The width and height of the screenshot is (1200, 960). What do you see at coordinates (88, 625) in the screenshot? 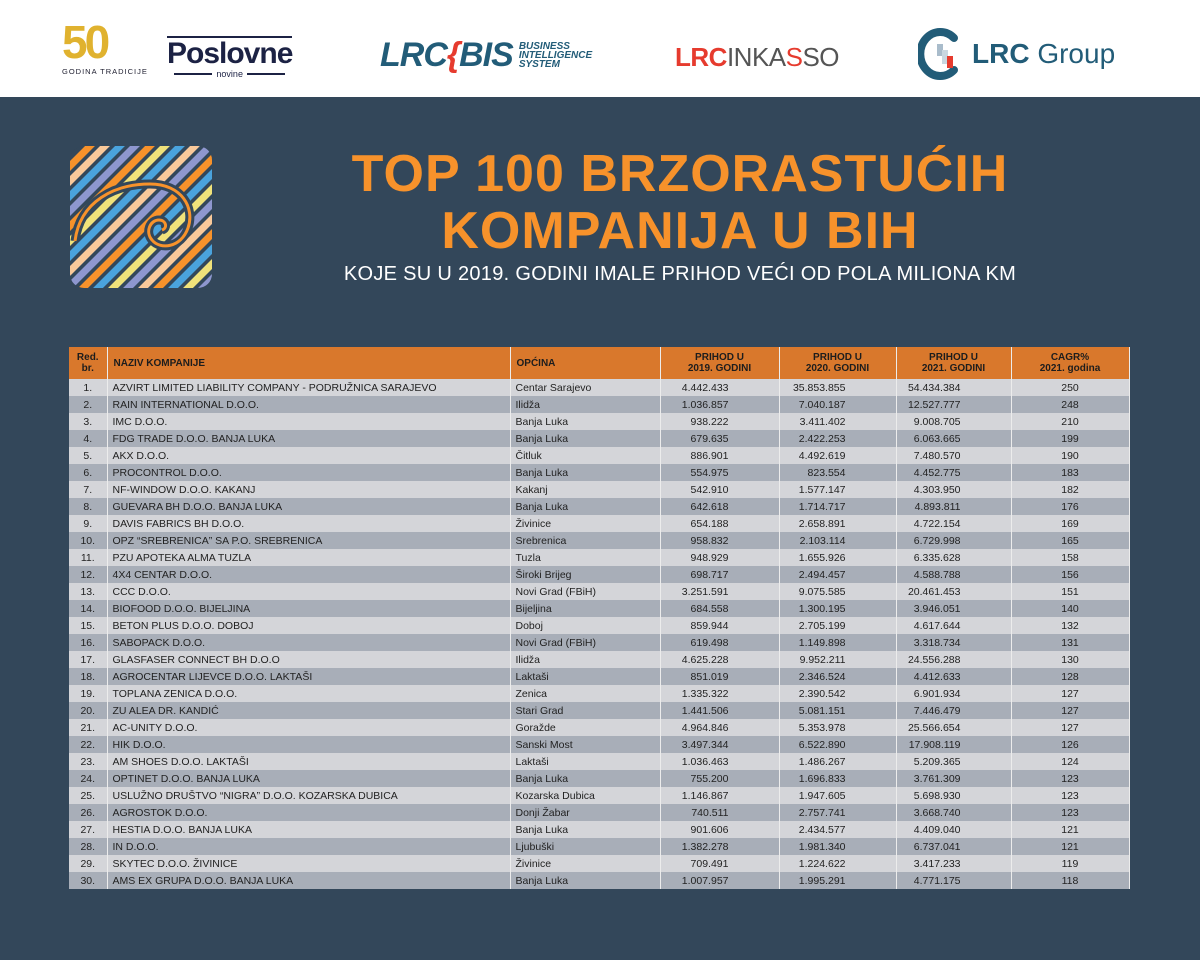
I see `rank-cell: 15.` at bounding box center [88, 625].